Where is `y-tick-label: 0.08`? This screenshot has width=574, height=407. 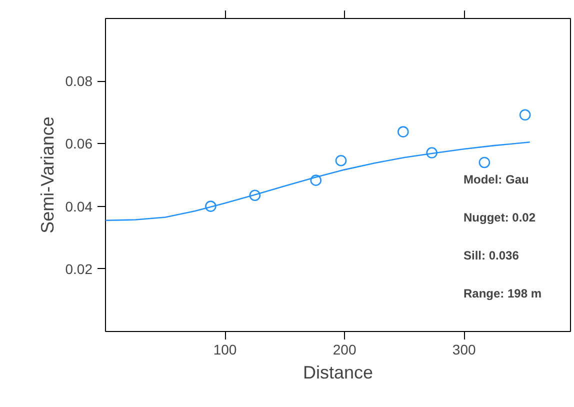
y-tick-label: 0.08 is located at coordinates (79, 81).